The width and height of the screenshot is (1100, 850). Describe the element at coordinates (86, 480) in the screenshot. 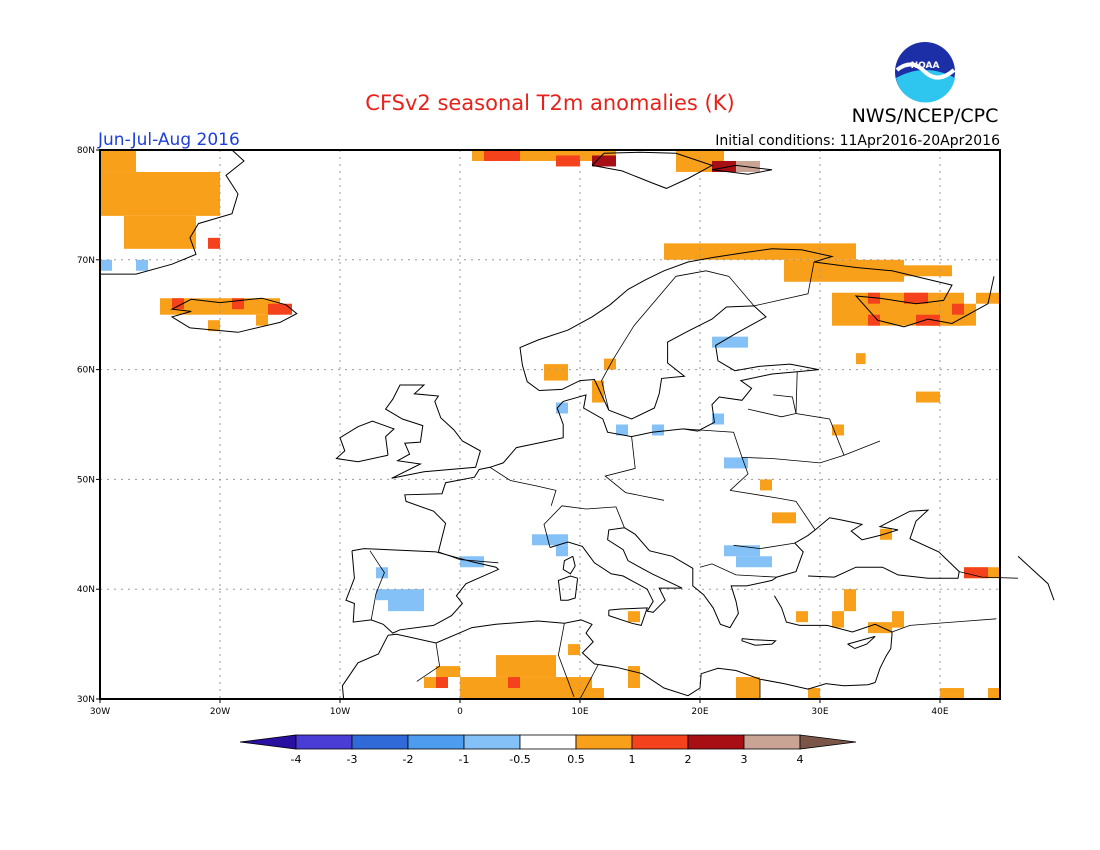

I see `lat-tick-label: 50N` at that location.